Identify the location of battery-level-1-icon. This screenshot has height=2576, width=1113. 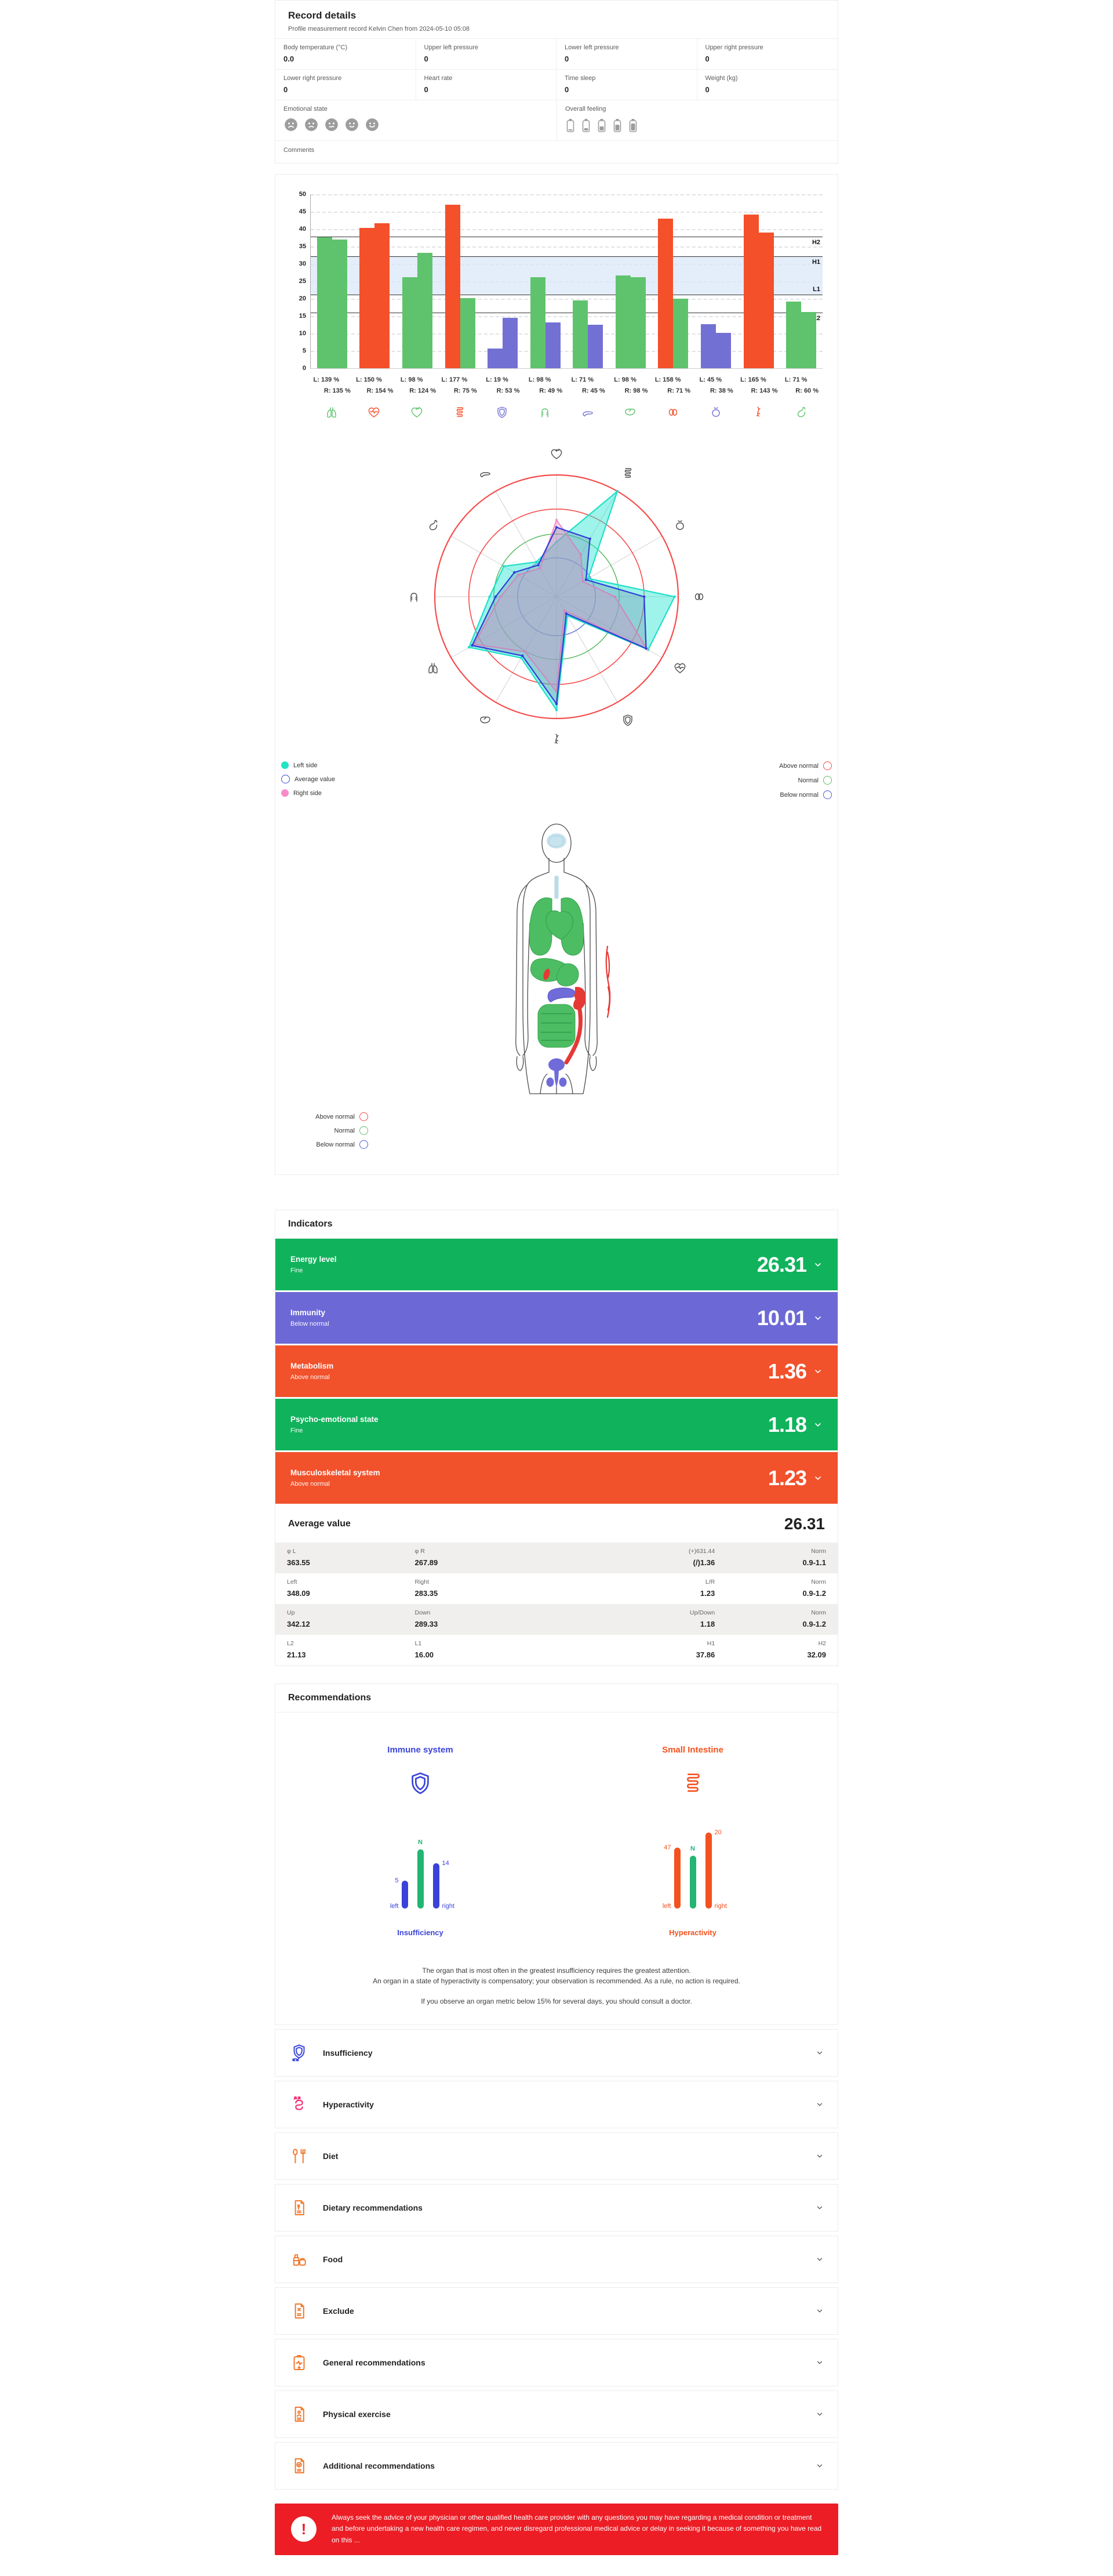
(570, 125).